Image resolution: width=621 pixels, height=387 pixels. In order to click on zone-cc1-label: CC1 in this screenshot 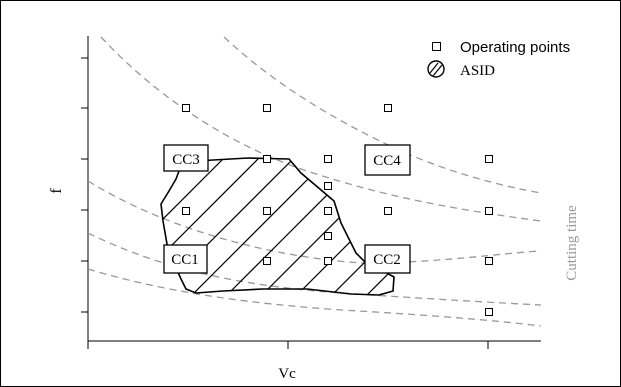, I will do `click(185, 260)`.